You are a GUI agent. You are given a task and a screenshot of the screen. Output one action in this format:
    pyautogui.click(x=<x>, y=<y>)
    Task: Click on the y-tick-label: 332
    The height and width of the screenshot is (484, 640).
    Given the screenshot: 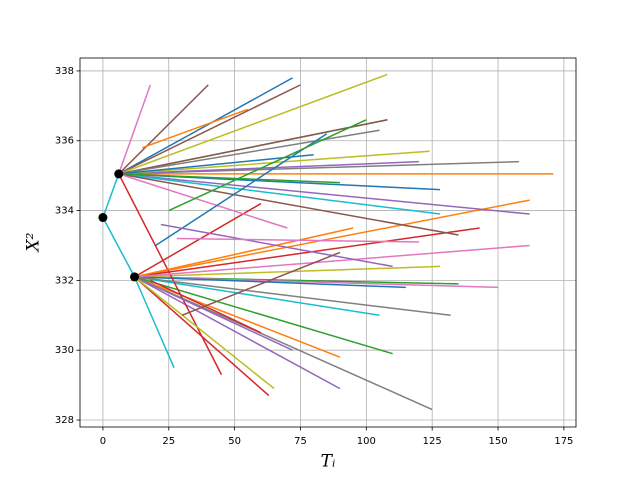 What is the action you would take?
    pyautogui.click(x=64, y=280)
    